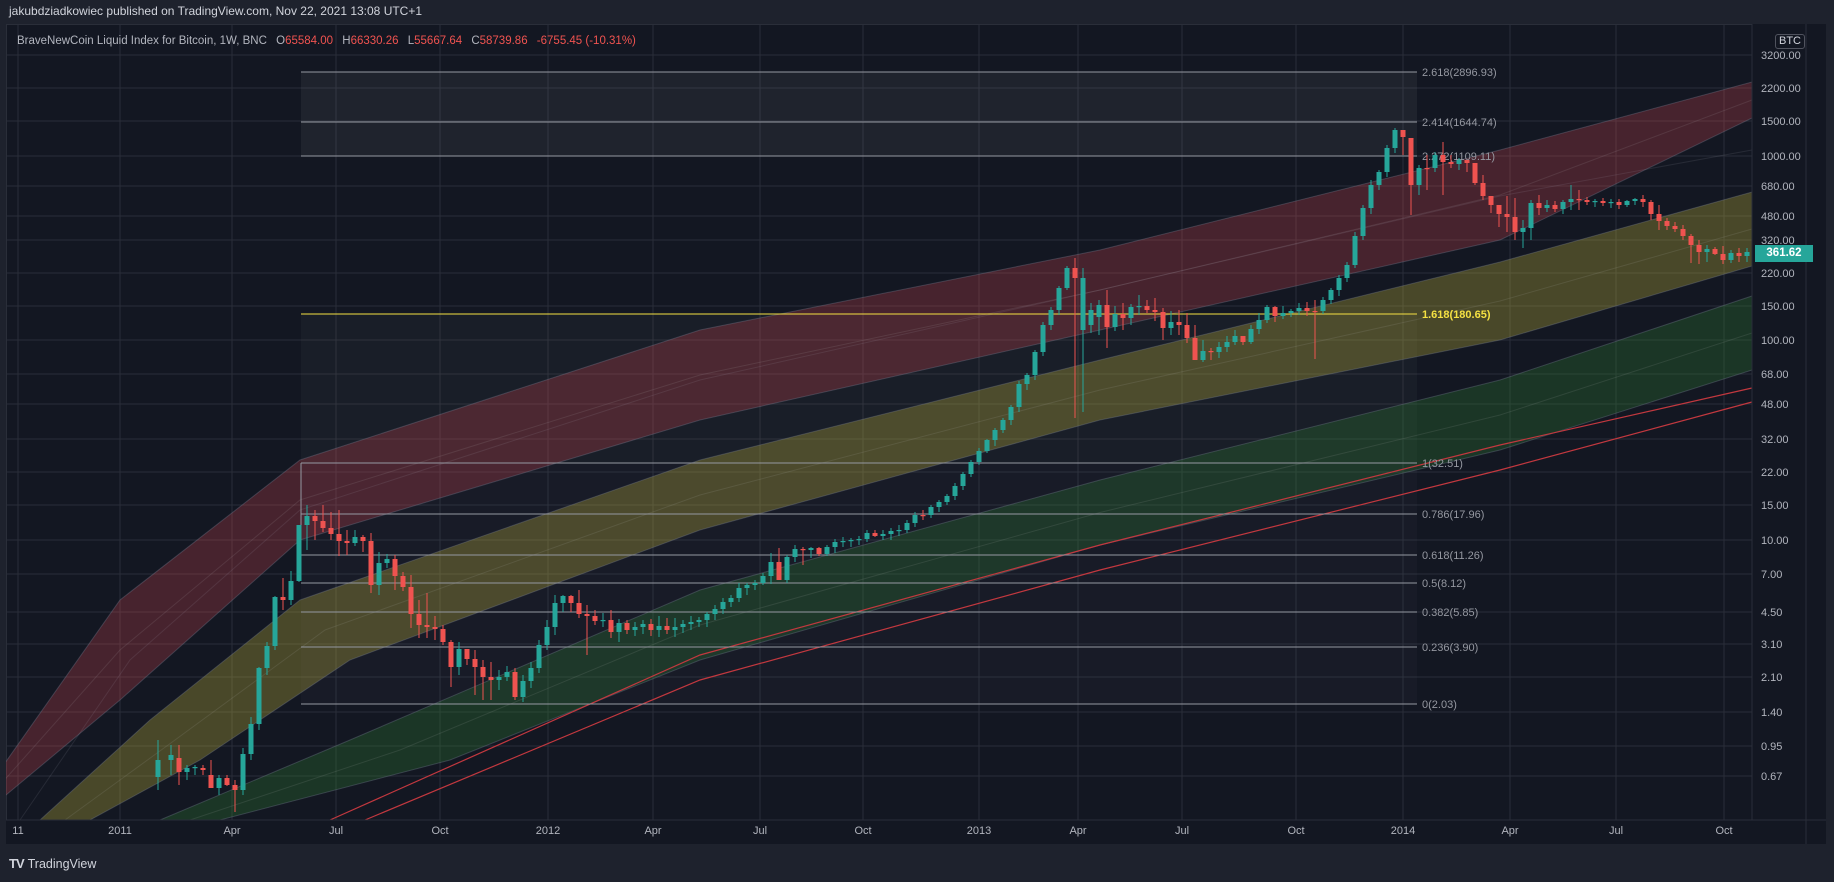 The height and width of the screenshot is (882, 1834). I want to click on price-tick-label: 15.00, so click(1775, 506).